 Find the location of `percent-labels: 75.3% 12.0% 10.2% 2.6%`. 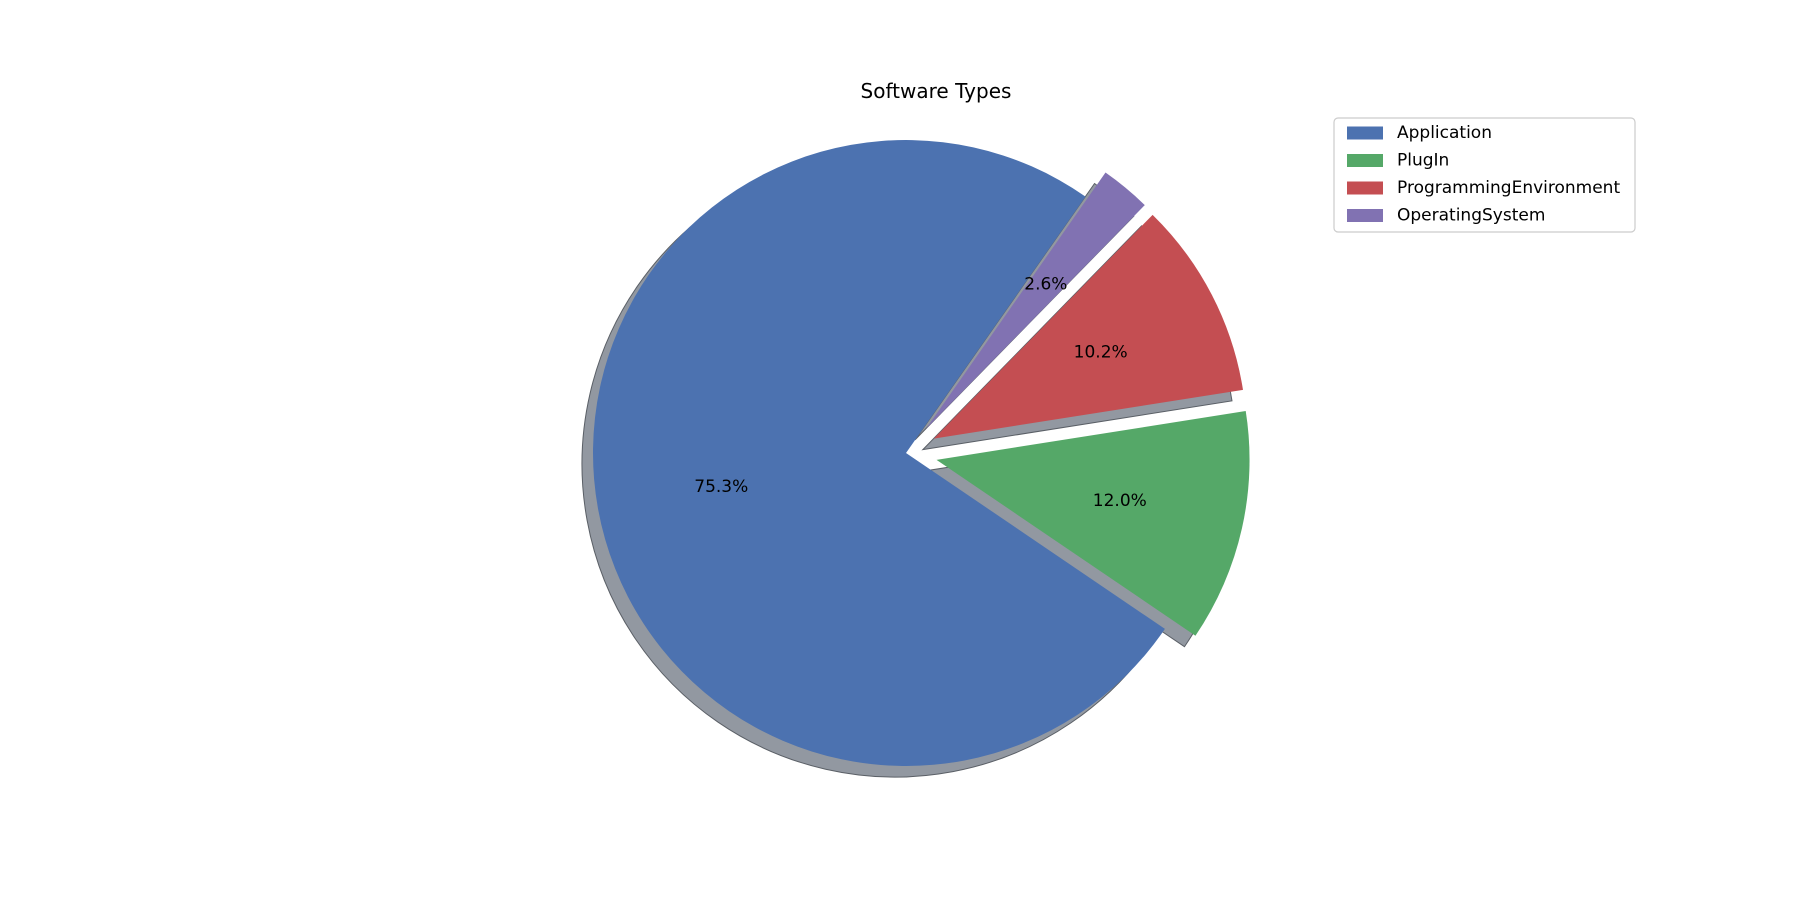

percent-labels: 75.3% 12.0% 10.2% 2.6% is located at coordinates (920, 392).